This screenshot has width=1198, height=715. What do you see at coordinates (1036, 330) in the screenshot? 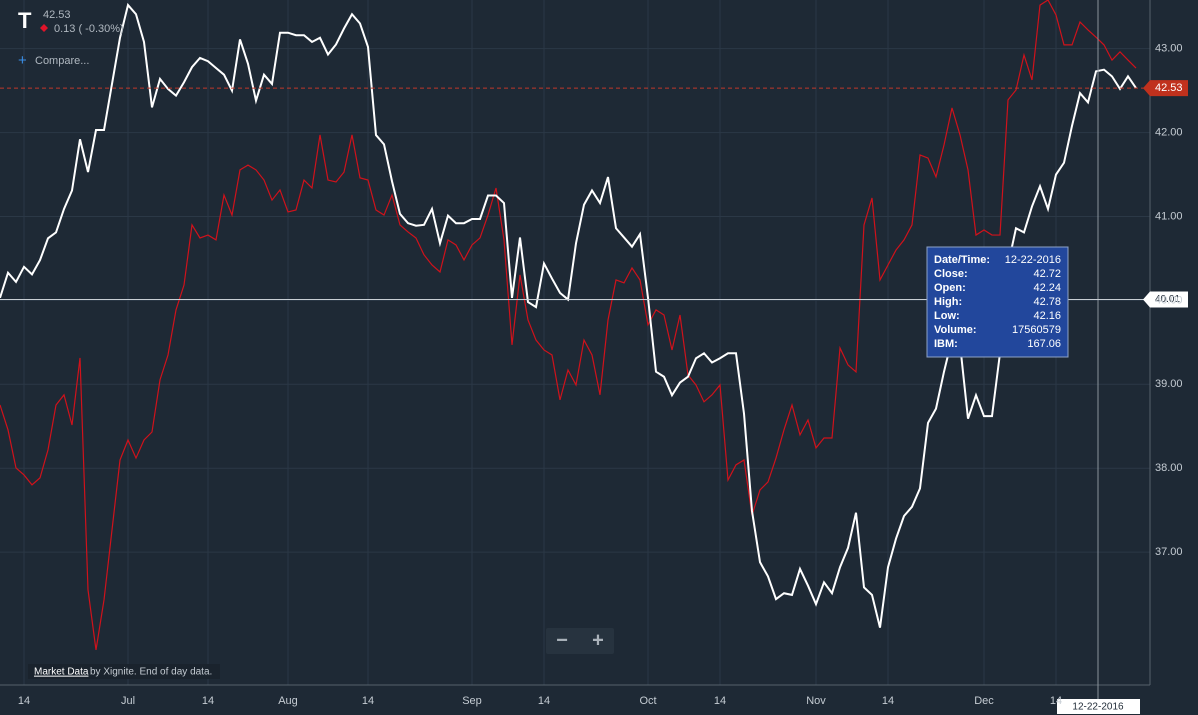
I see `tooltip-value: 17560579` at bounding box center [1036, 330].